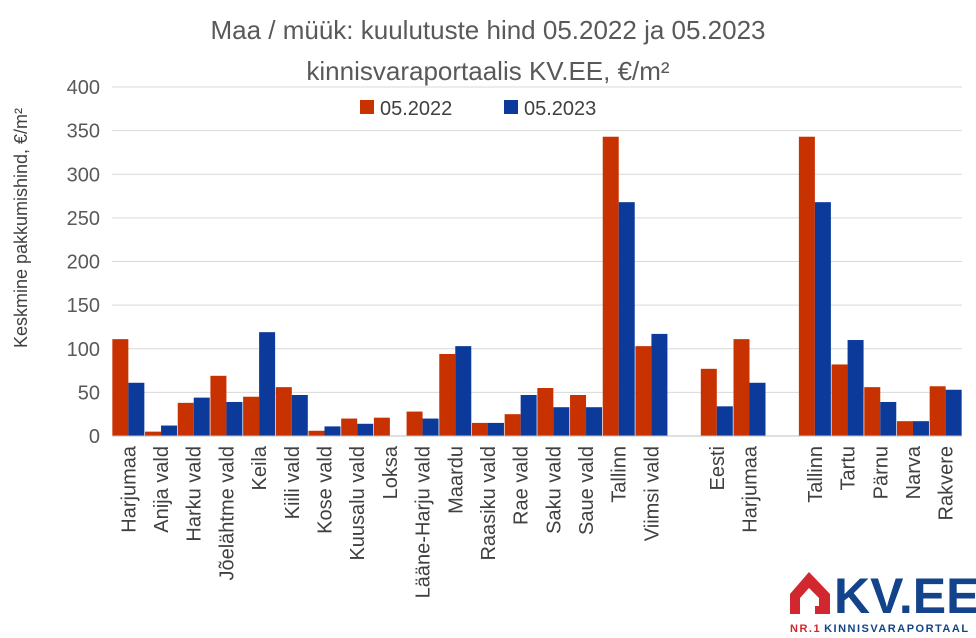 The image size is (976, 638). Describe the element at coordinates (560, 109) in the screenshot. I see `legend-label-2023: 05.2023` at that location.